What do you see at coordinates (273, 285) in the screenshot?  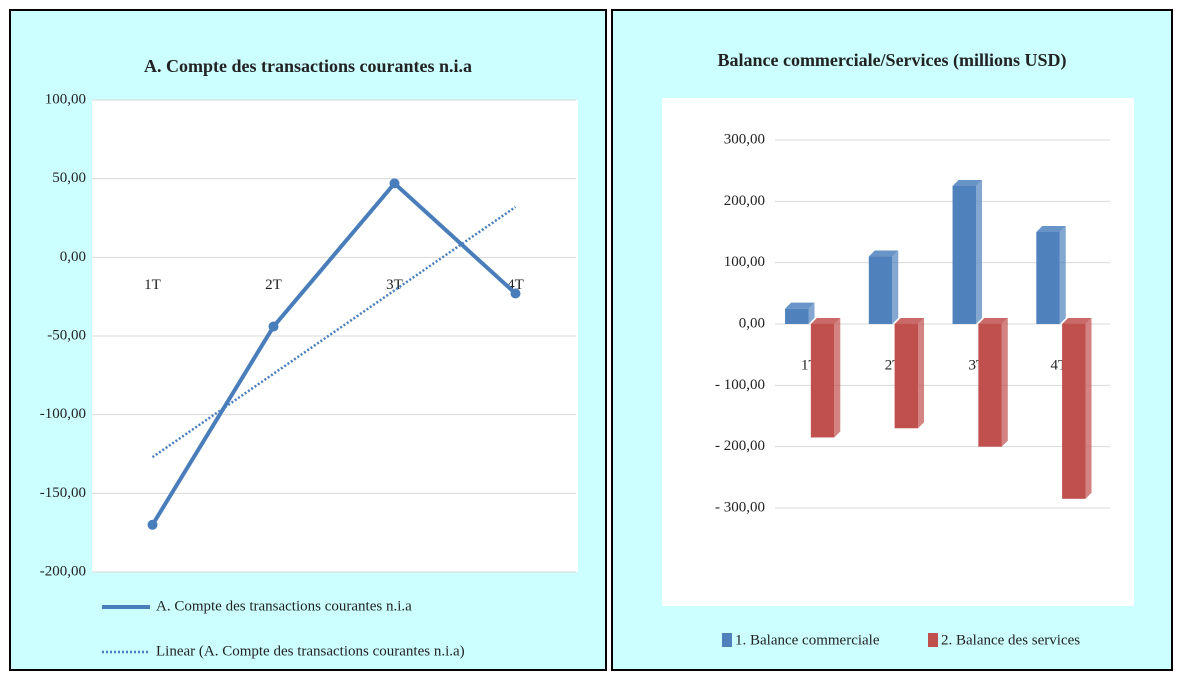 I see `x-tick-label: 2T` at bounding box center [273, 285].